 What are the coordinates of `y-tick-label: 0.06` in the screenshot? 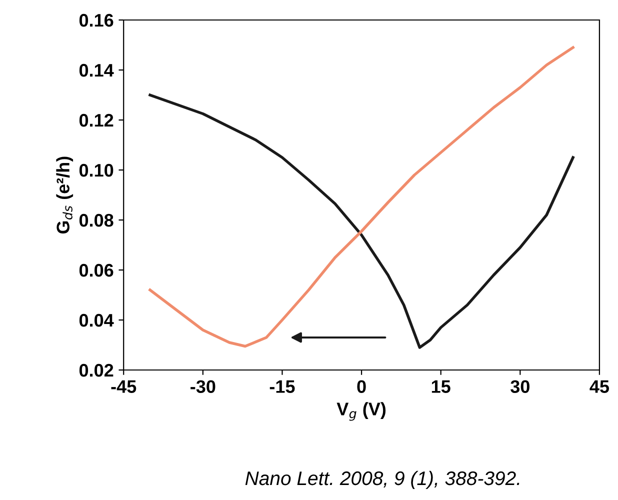 It's located at (96, 270).